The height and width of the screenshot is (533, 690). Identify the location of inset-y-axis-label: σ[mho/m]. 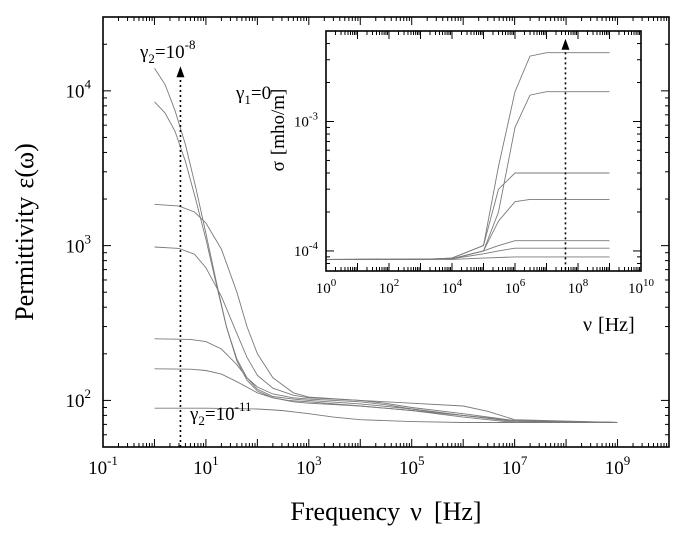
(278, 130).